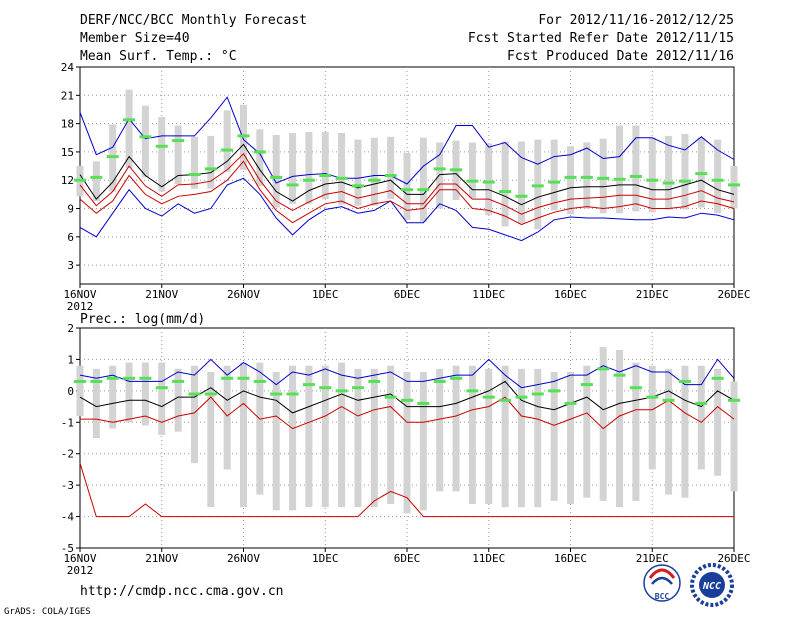 The height and width of the screenshot is (618, 800). I want to click on prec-year-label: 2012, so click(80, 570).